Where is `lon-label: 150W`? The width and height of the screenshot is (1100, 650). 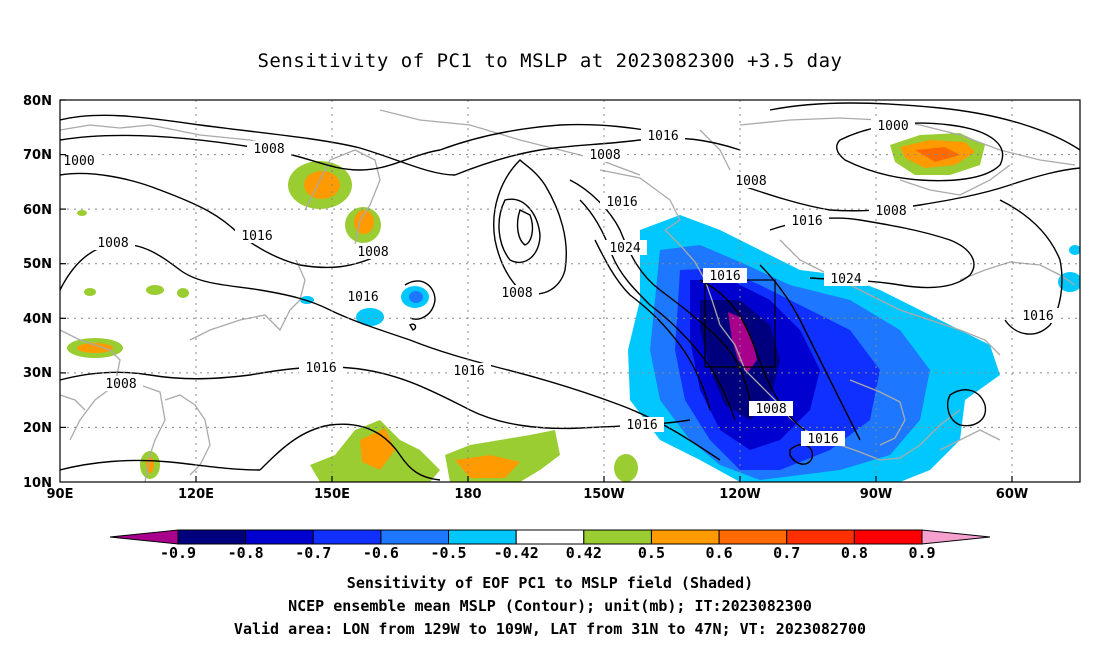
lon-label: 150W is located at coordinates (603, 494).